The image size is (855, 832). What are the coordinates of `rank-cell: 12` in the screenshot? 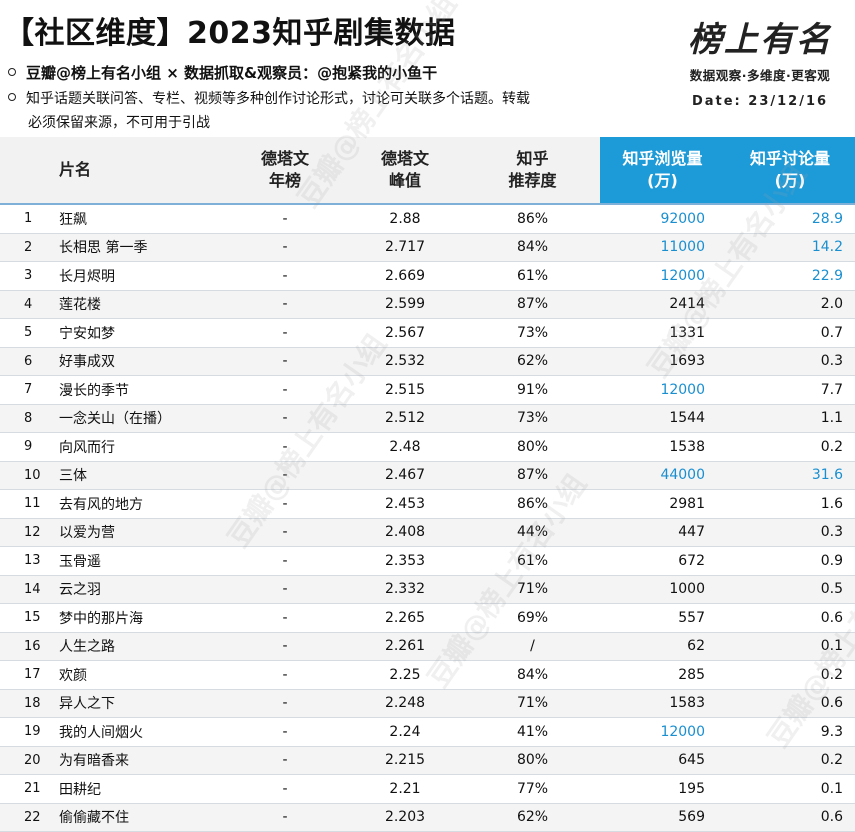 It's located at (22, 532).